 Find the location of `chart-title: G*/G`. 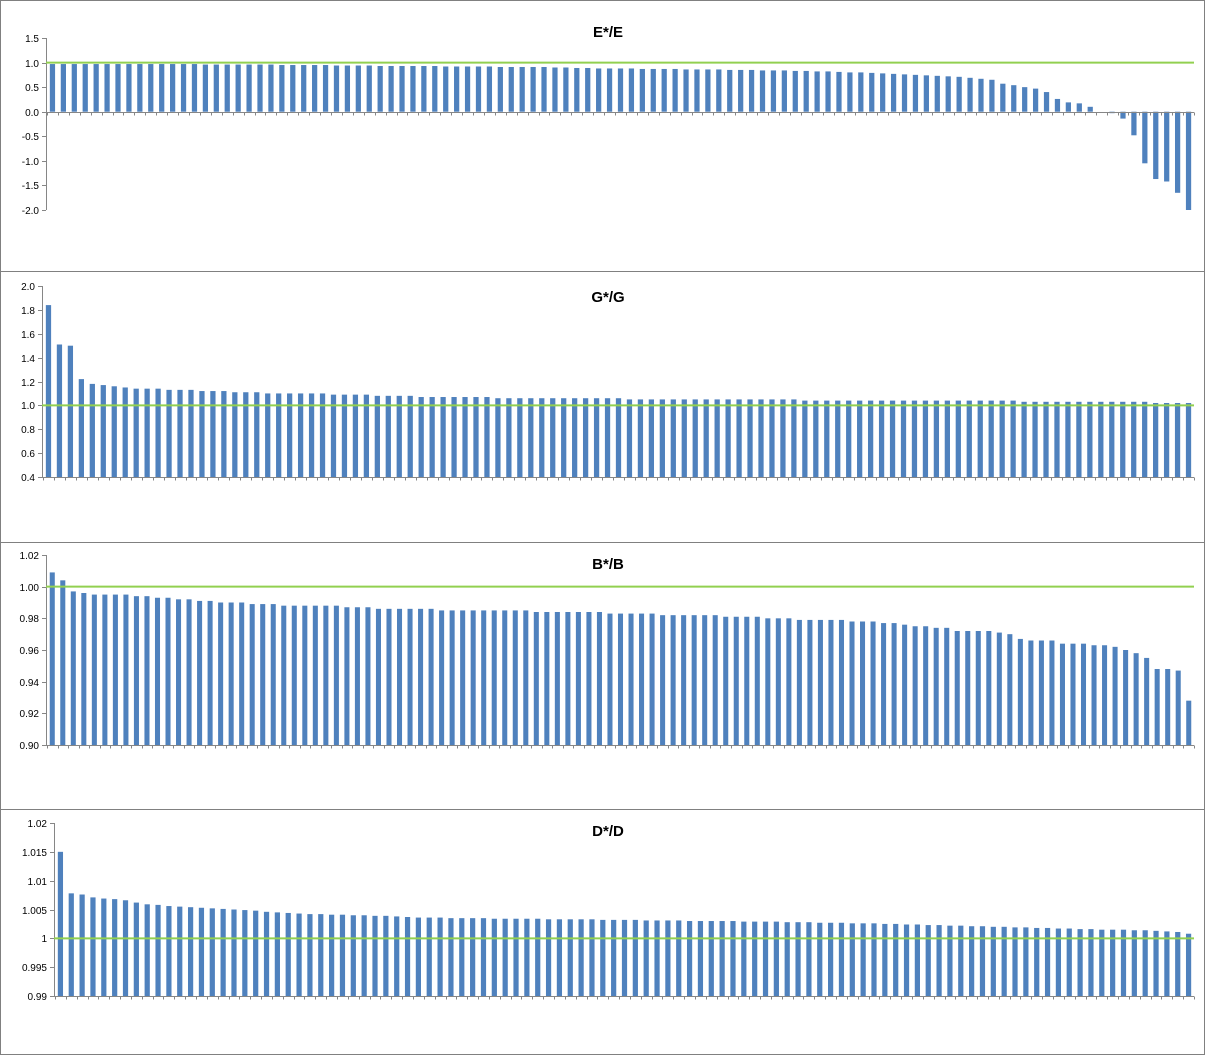

chart-title: G*/G is located at coordinates (607, 297).